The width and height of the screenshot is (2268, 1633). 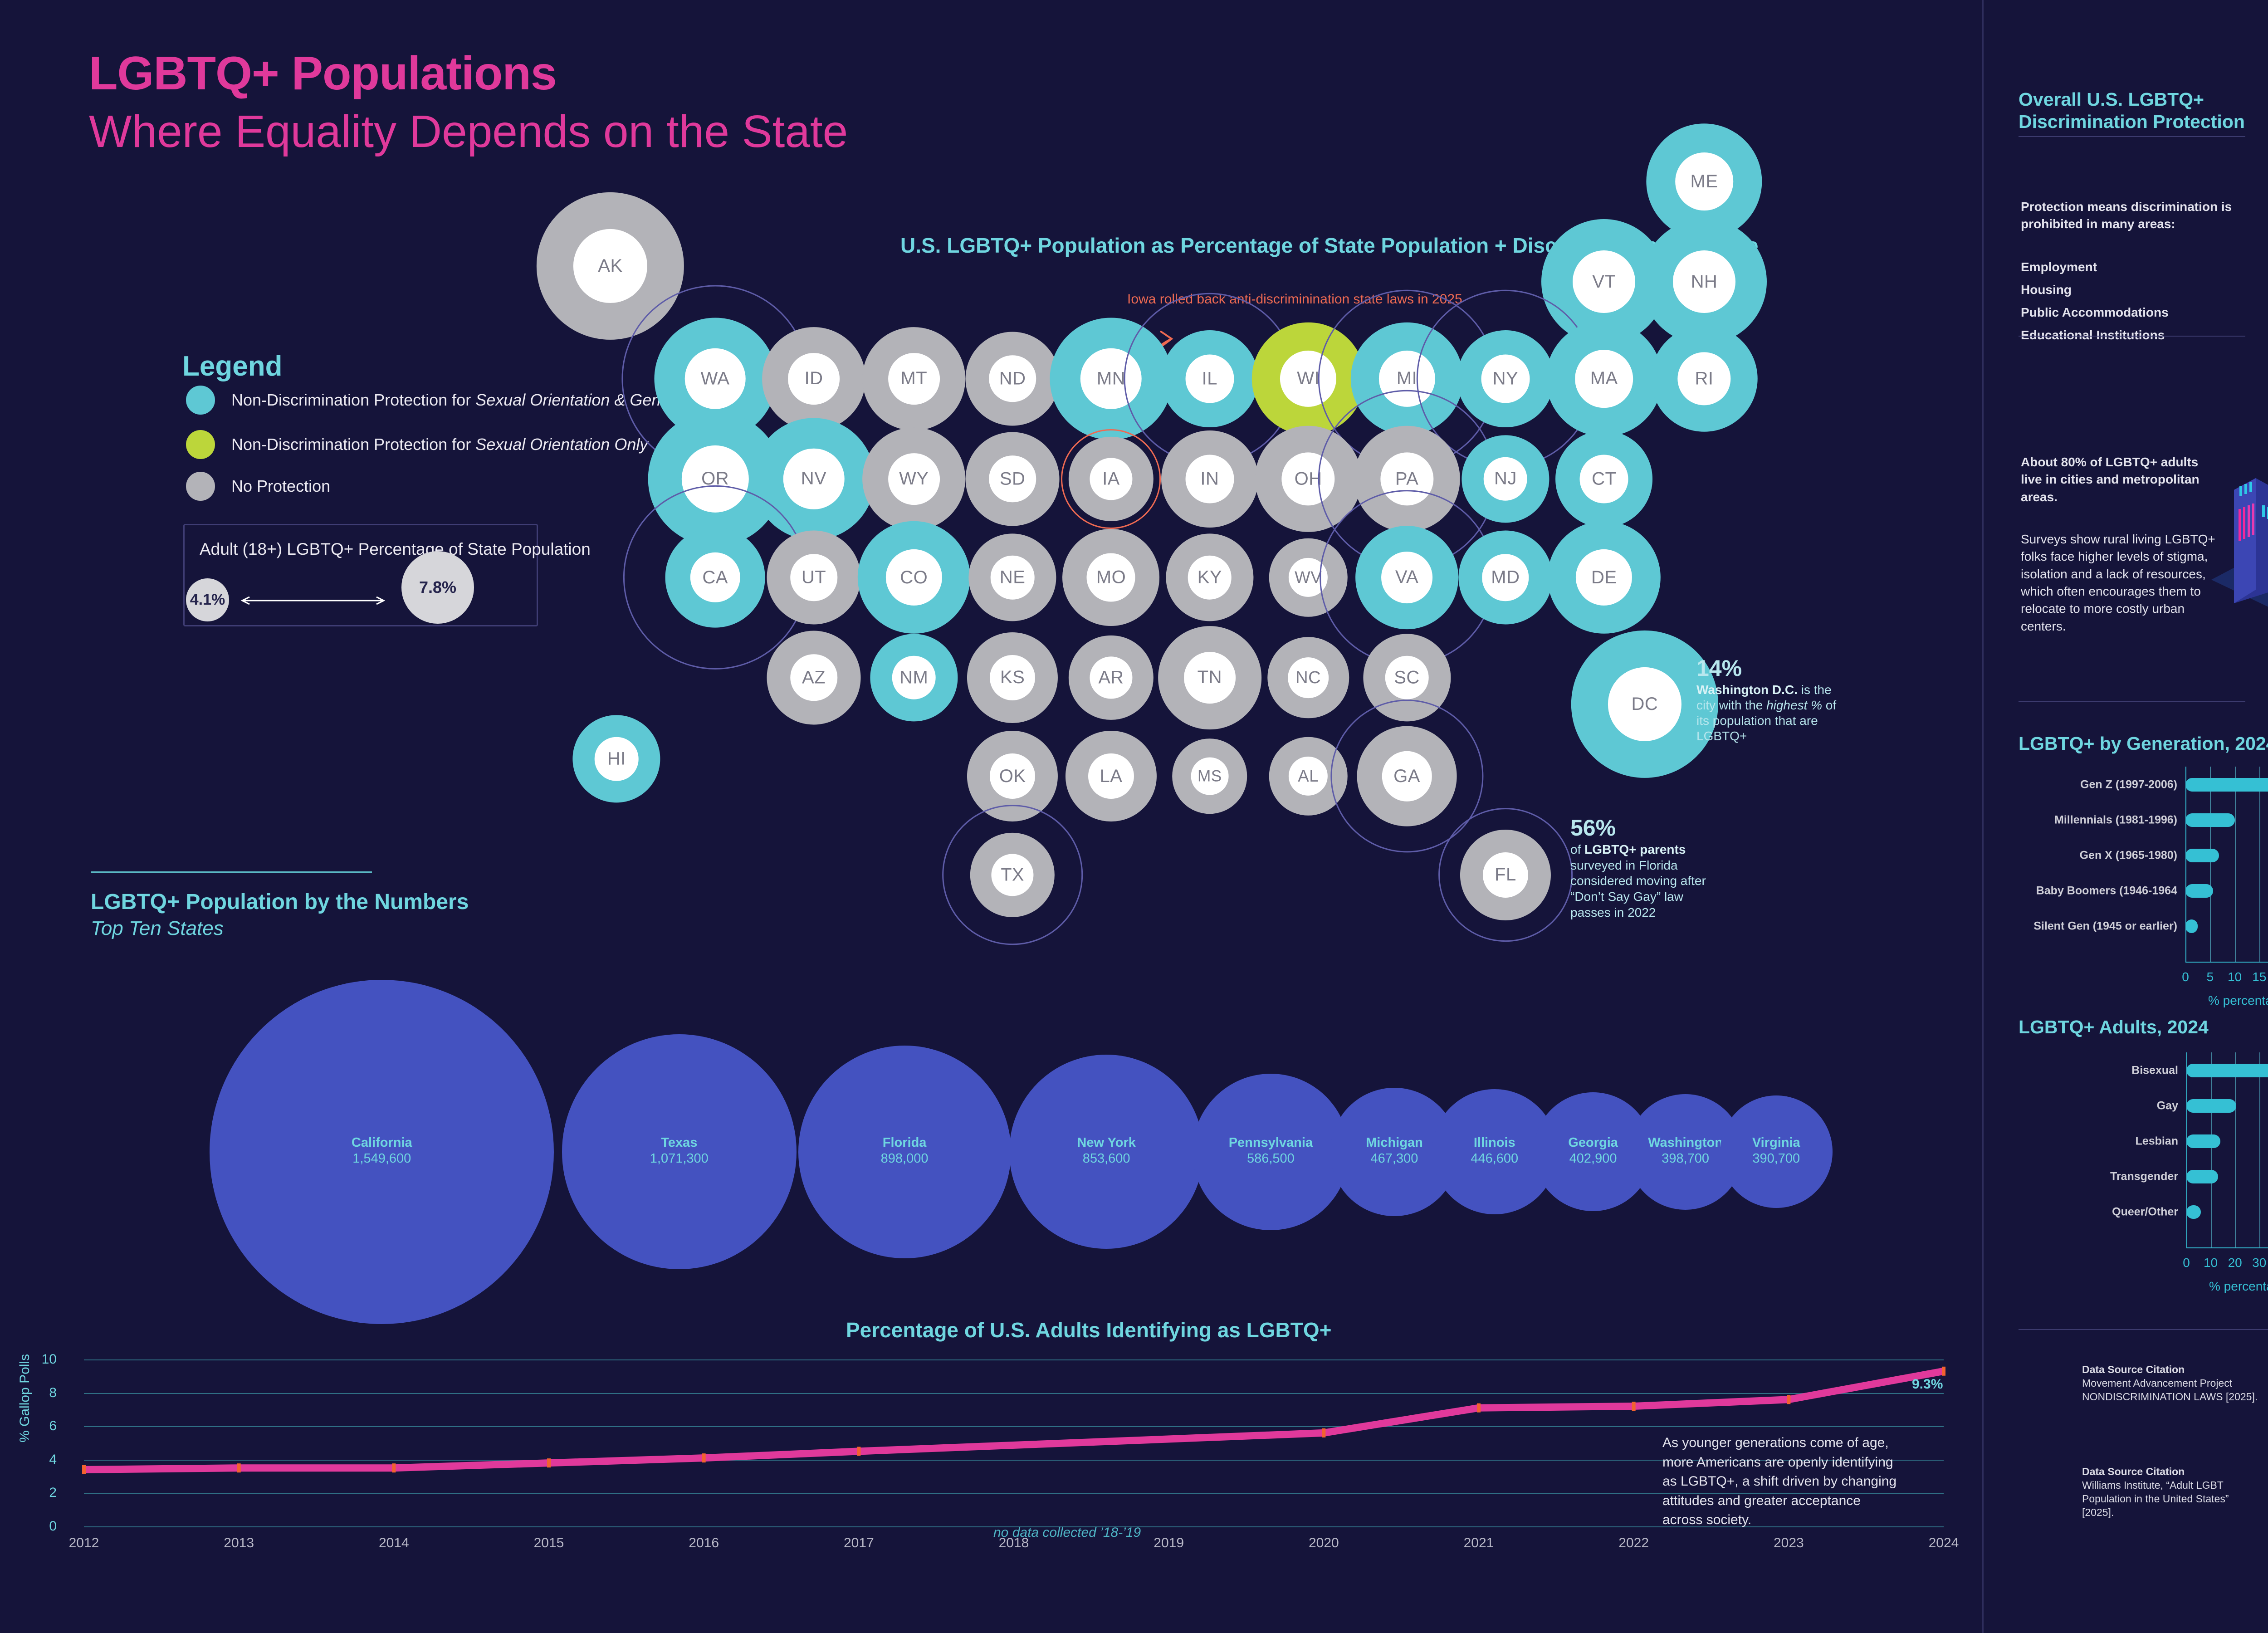 I want to click on state-marker-nh: NH, so click(x=1704, y=281).